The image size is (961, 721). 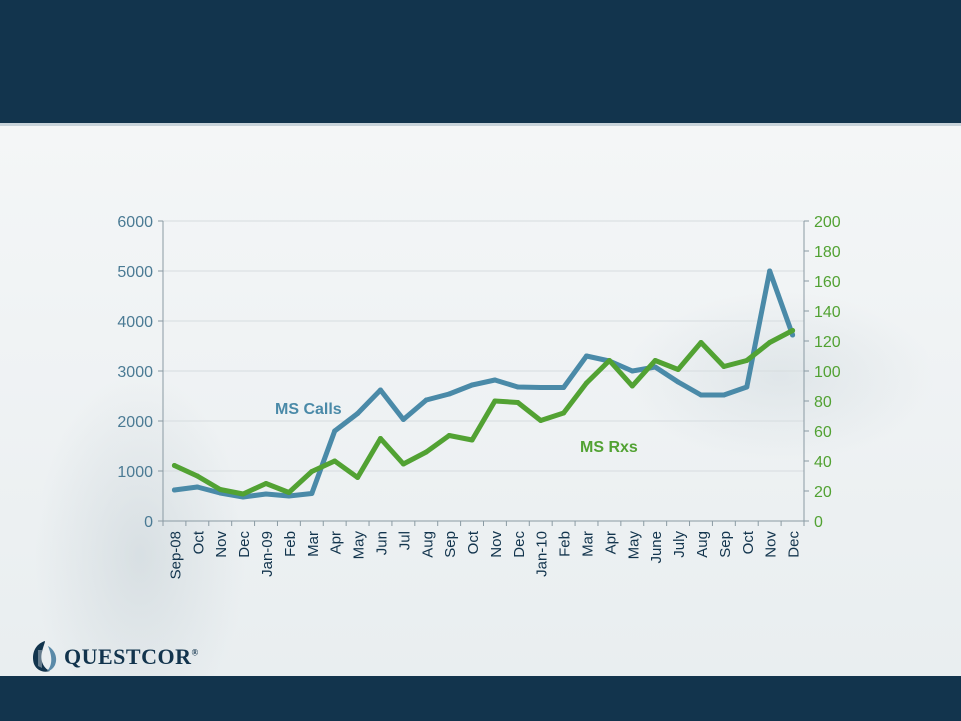 What do you see at coordinates (656, 547) in the screenshot?
I see `x-tick-label: June` at bounding box center [656, 547].